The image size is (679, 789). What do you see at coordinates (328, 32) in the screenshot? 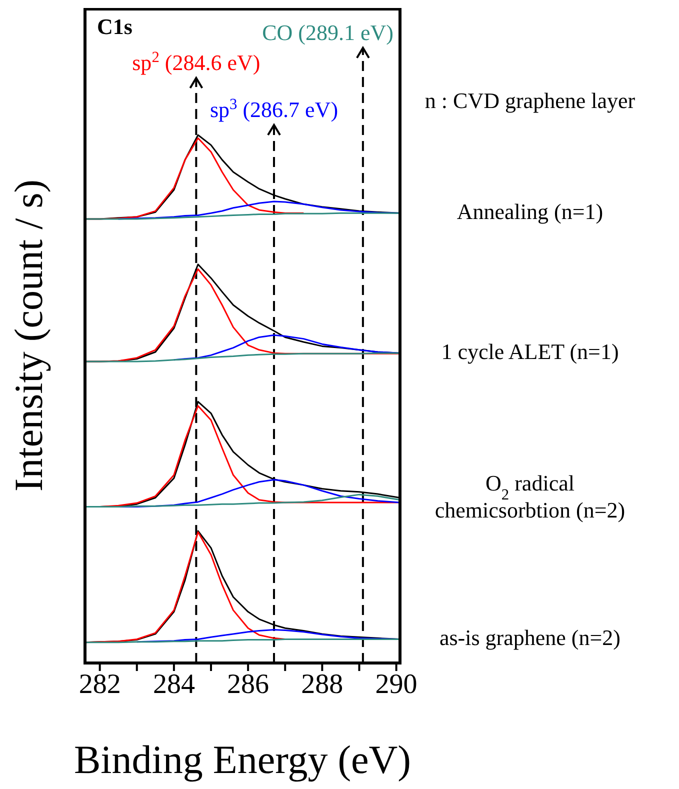
I see `ref-line-label: CO (289.1 eV)` at bounding box center [328, 32].